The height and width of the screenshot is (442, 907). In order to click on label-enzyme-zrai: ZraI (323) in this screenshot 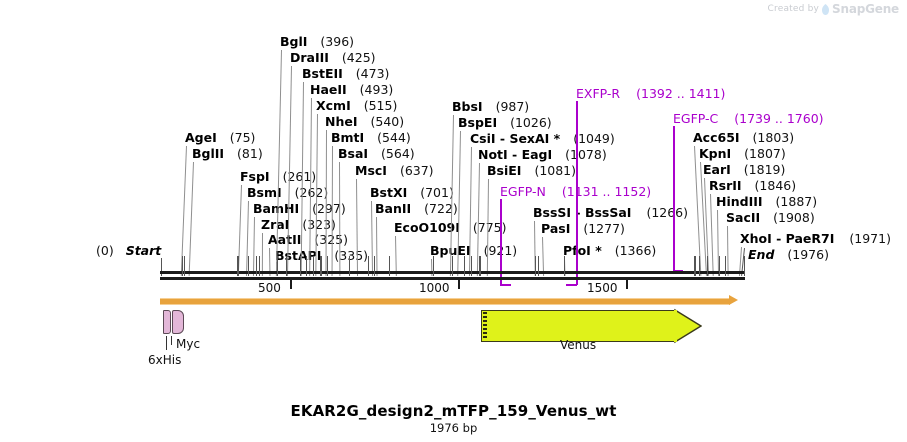, I will do `click(298, 224)`.